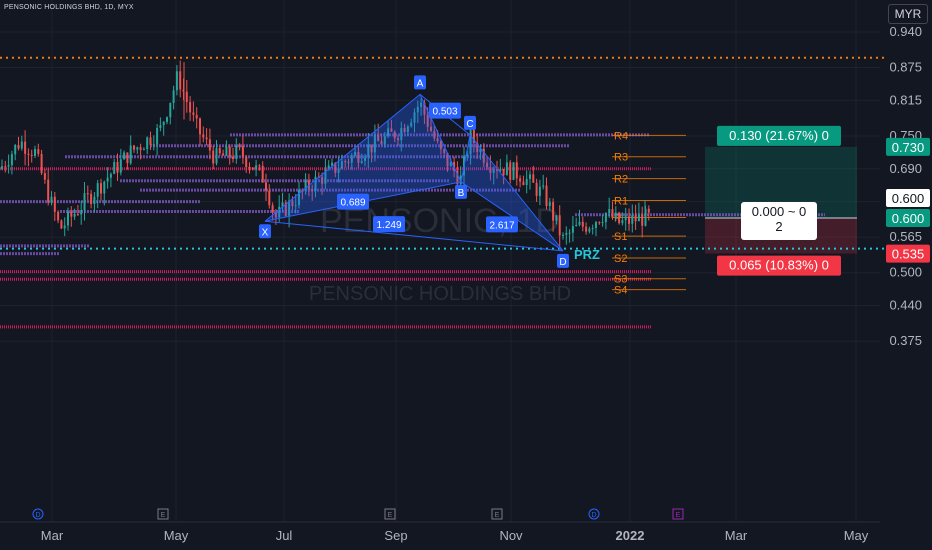 The height and width of the screenshot is (550, 932). I want to click on price-axis-tick: 0.875, so click(905, 67).